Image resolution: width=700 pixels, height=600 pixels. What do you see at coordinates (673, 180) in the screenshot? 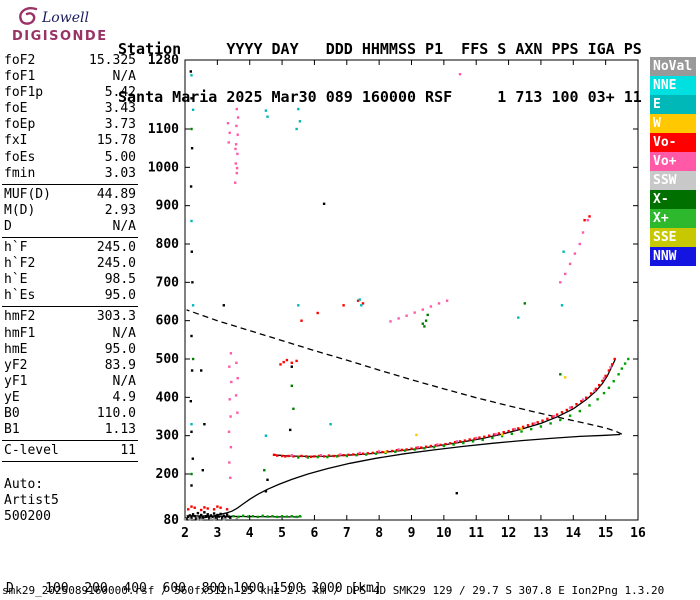
I see `legend-entry-ssw: SSW` at bounding box center [673, 180].